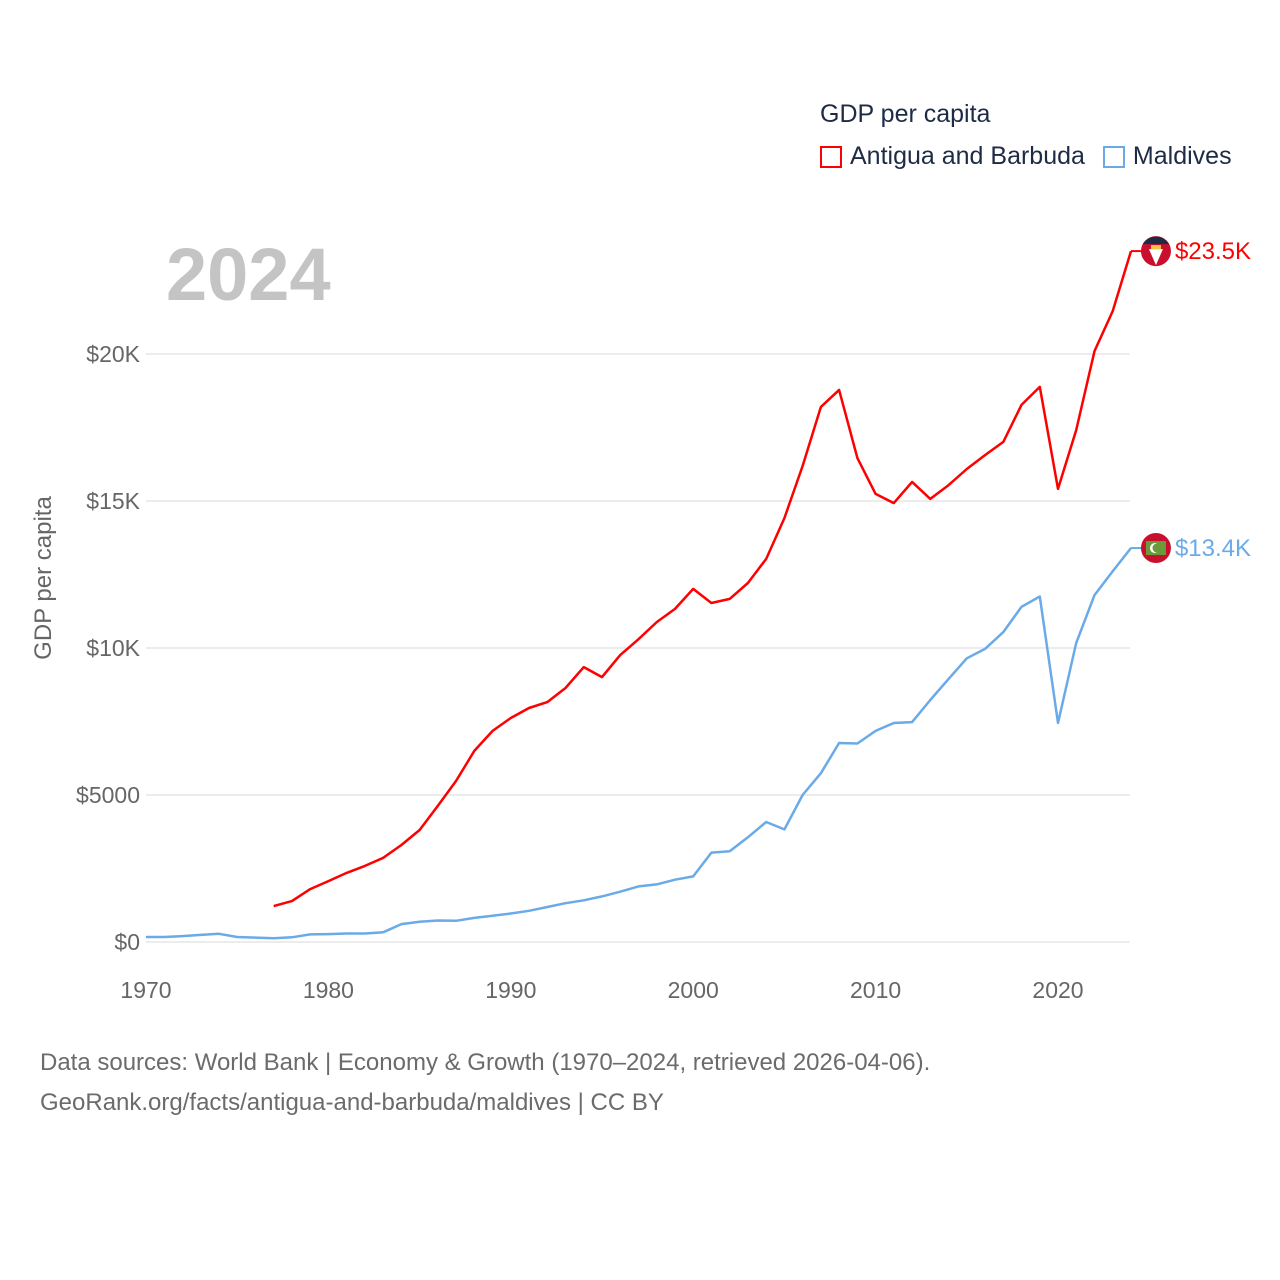 This screenshot has width=1280, height=1280. Describe the element at coordinates (1182, 156) in the screenshot. I see `legend-label-maldives: Maldives` at that location.